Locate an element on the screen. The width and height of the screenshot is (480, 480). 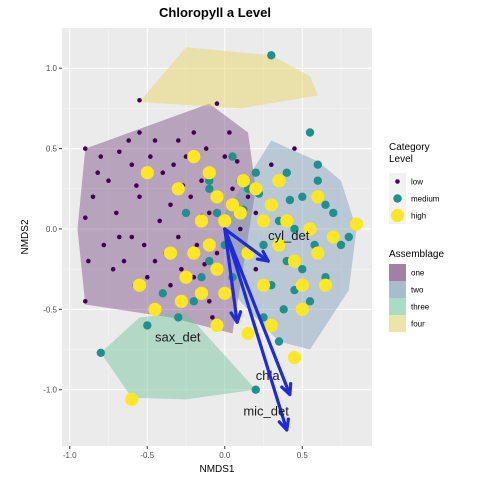
vector-mic_det is located at coordinates (256, 329).